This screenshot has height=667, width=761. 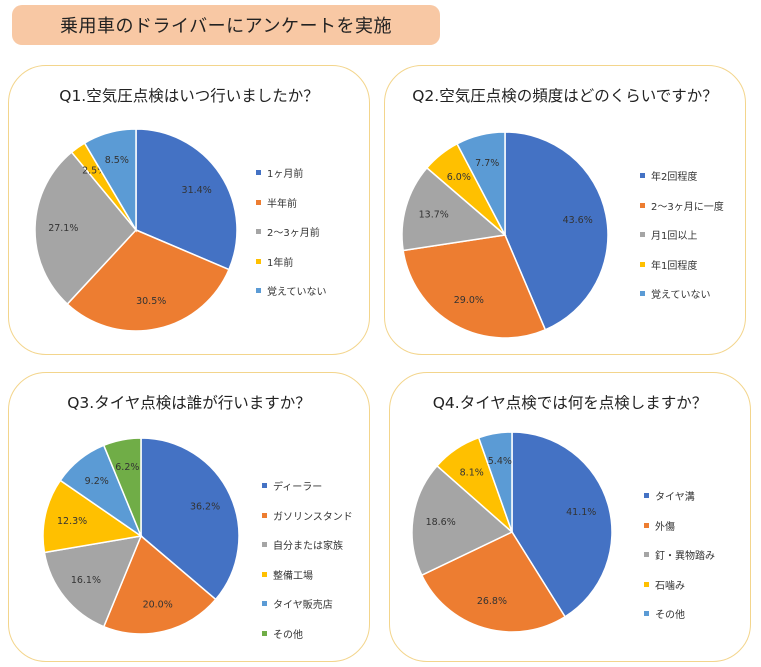 I want to click on legend-item: 年2回程度, so click(x=682, y=176).